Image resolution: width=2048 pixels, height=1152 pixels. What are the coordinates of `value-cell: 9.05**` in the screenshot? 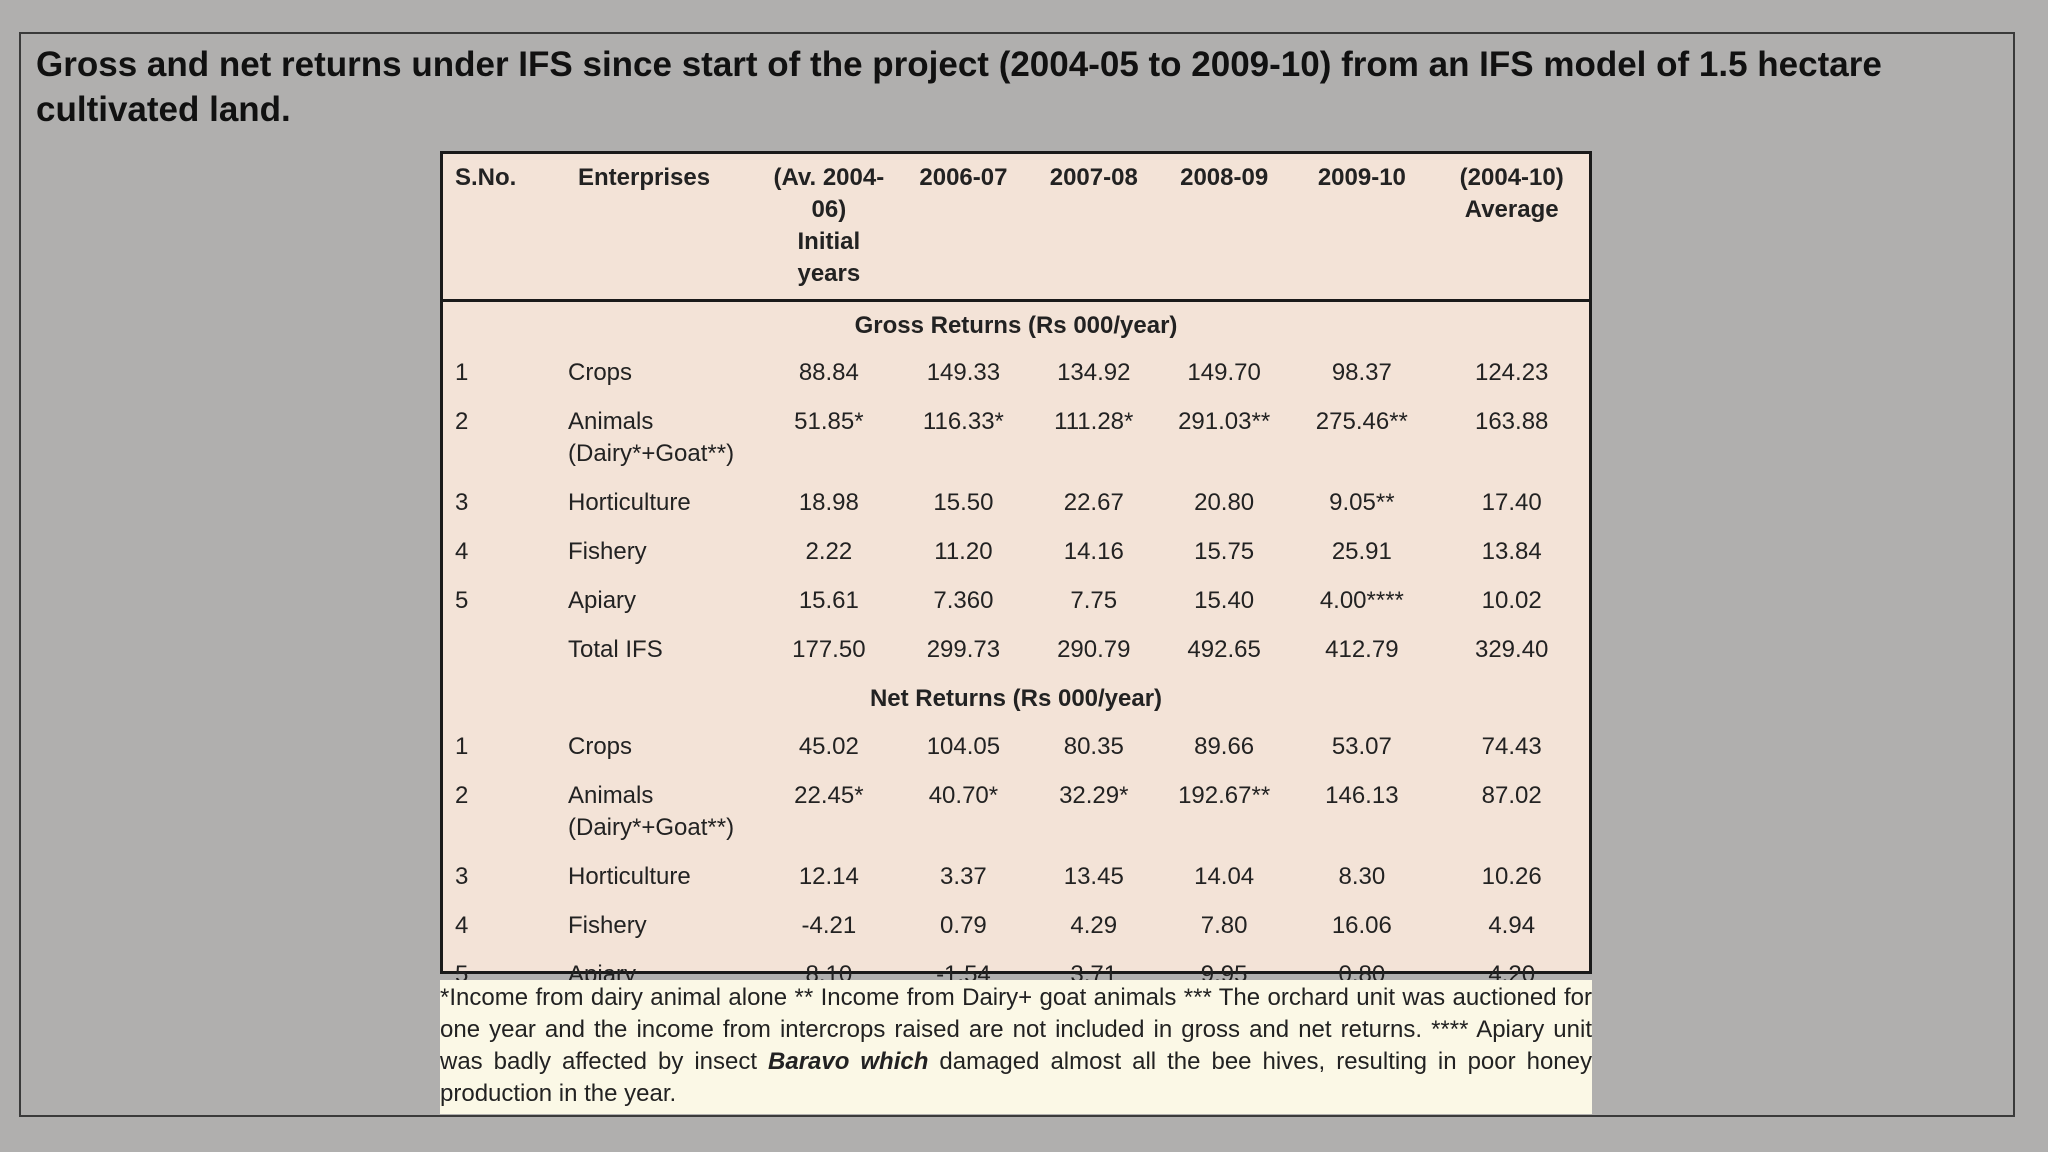 It's located at (1362, 502).